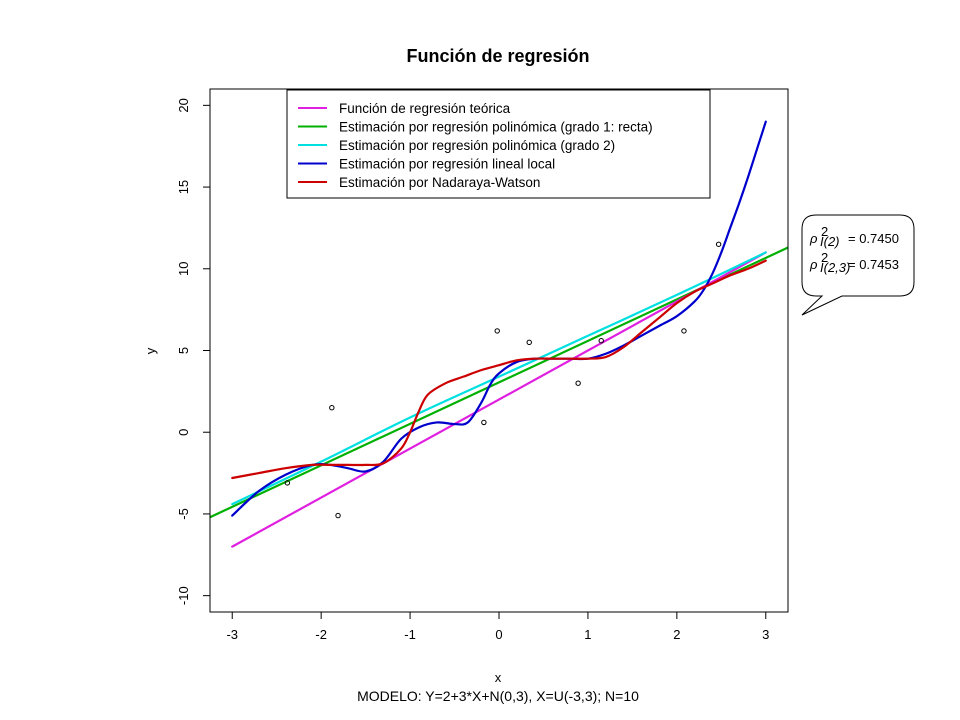 The height and width of the screenshot is (720, 960). I want to click on rho-subscript: I(2,3), so click(835, 267).